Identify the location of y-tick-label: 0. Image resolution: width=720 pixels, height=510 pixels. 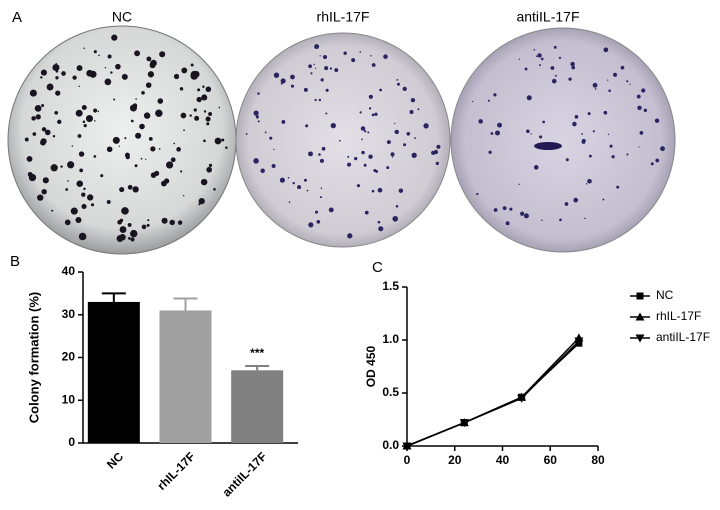
(71, 442).